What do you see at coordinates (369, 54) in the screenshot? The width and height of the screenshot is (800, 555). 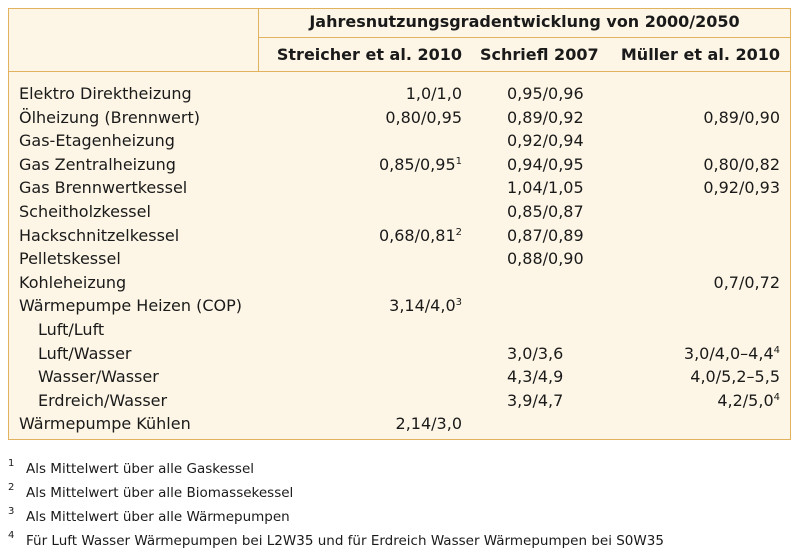 I see `column-header: Streicher et al. 2010` at bounding box center [369, 54].